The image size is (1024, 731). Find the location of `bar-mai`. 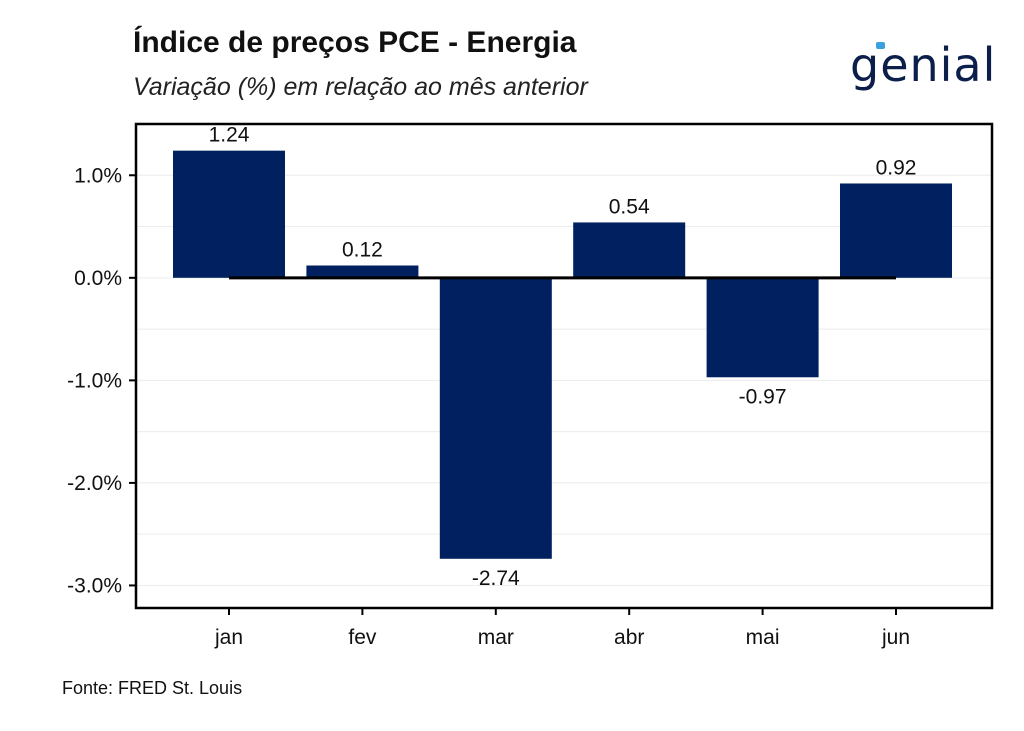

bar-mai is located at coordinates (762, 327).